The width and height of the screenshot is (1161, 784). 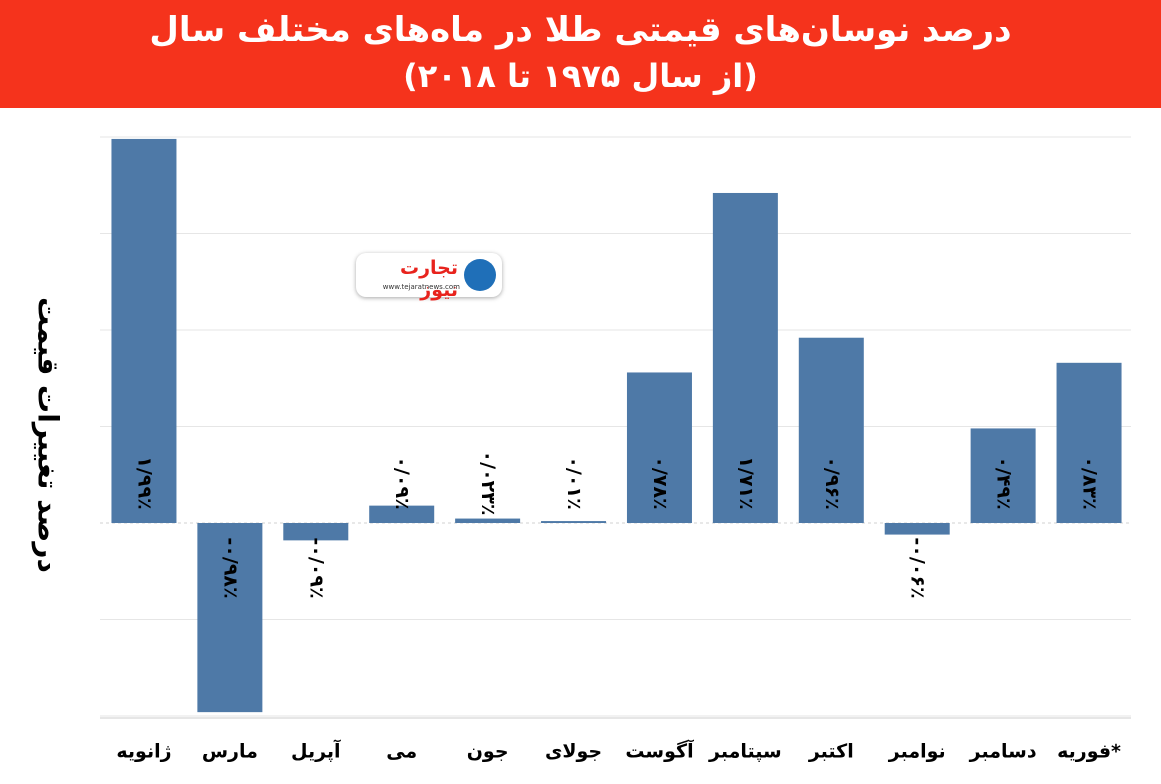 What do you see at coordinates (660, 482) in the screenshot?
I see `data-label: ۰/۷۸٪` at bounding box center [660, 482].